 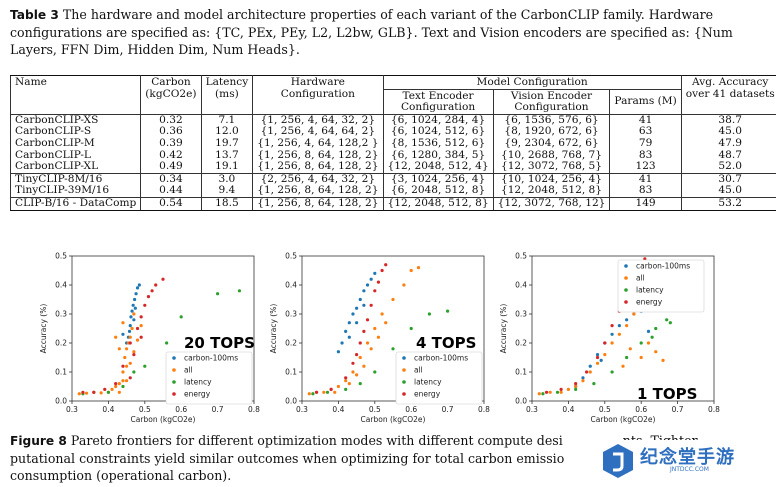 What do you see at coordinates (645, 102) in the screenshot?
I see `header-params: Params (M)` at bounding box center [645, 102].